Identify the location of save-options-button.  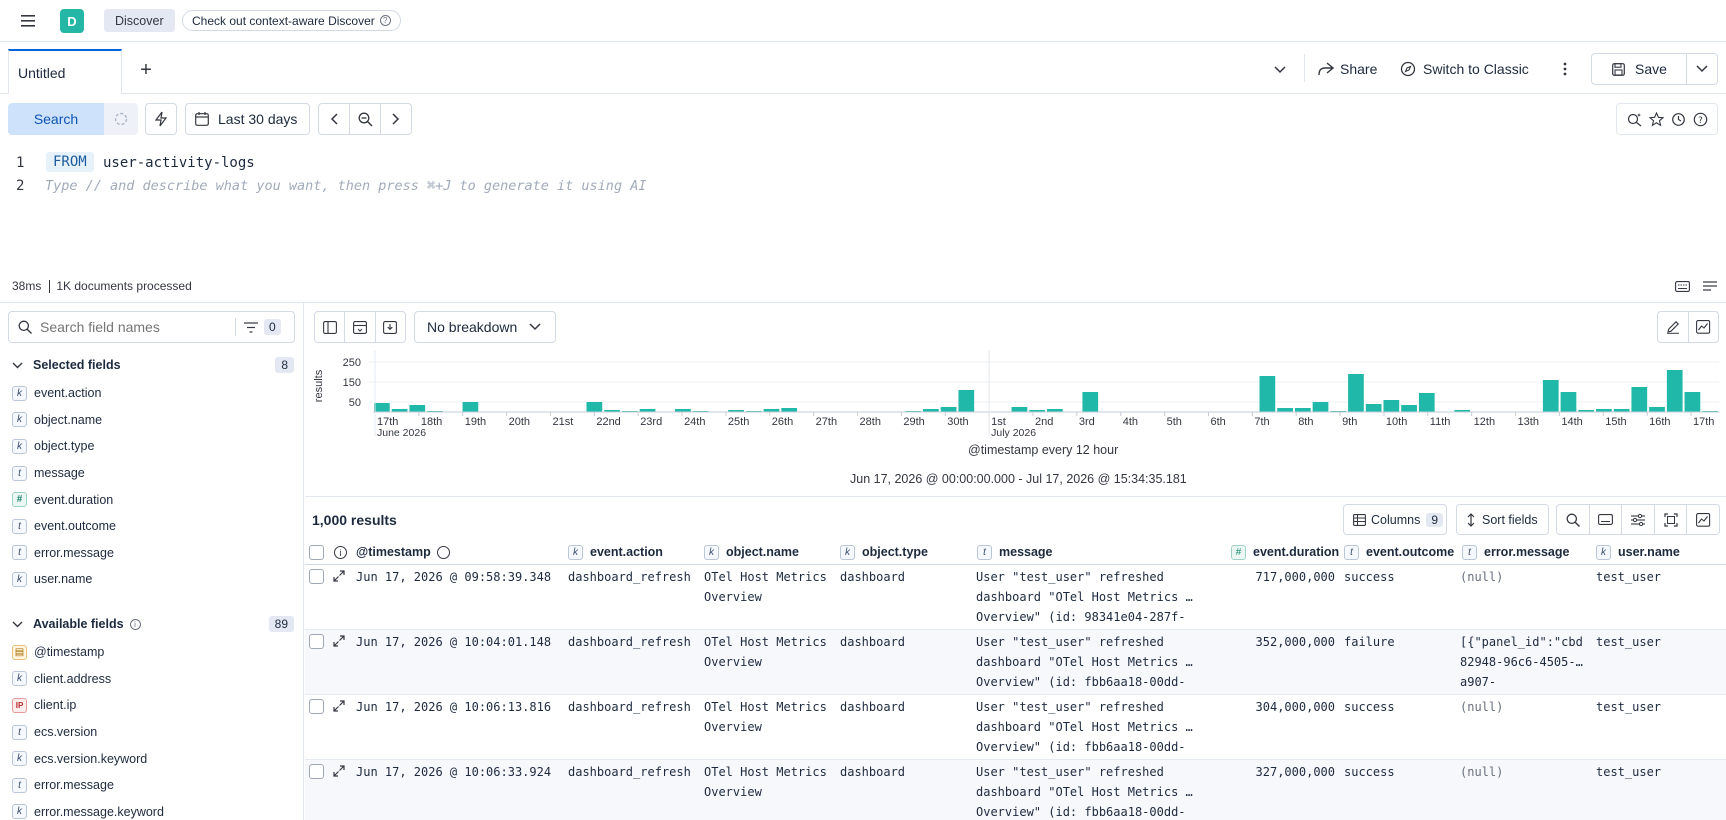
(1702, 69).